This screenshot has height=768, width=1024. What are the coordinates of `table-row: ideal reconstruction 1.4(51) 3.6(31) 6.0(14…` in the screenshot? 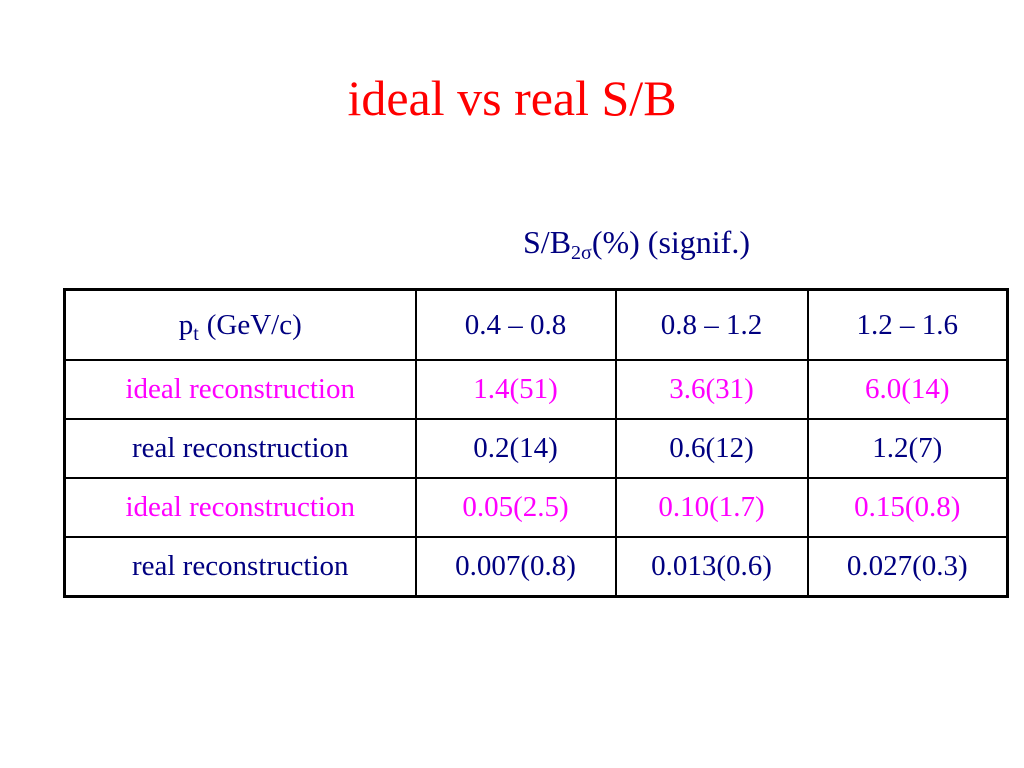 It's located at (536, 389).